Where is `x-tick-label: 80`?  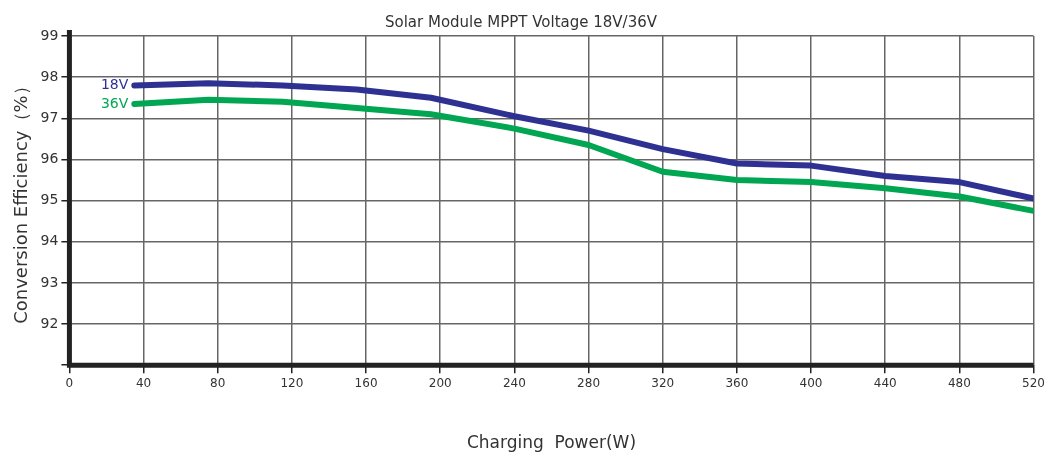 x-tick-label: 80 is located at coordinates (218, 382).